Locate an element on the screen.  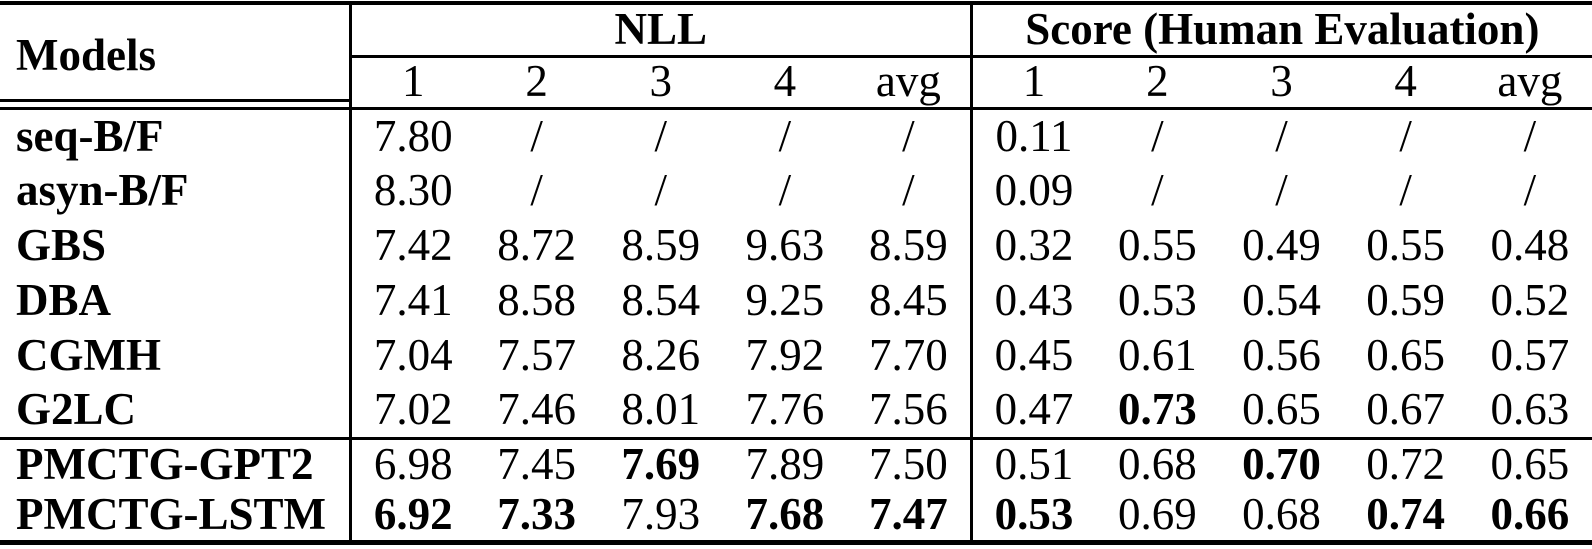
value-cell: 0.61 is located at coordinates (1157, 354).